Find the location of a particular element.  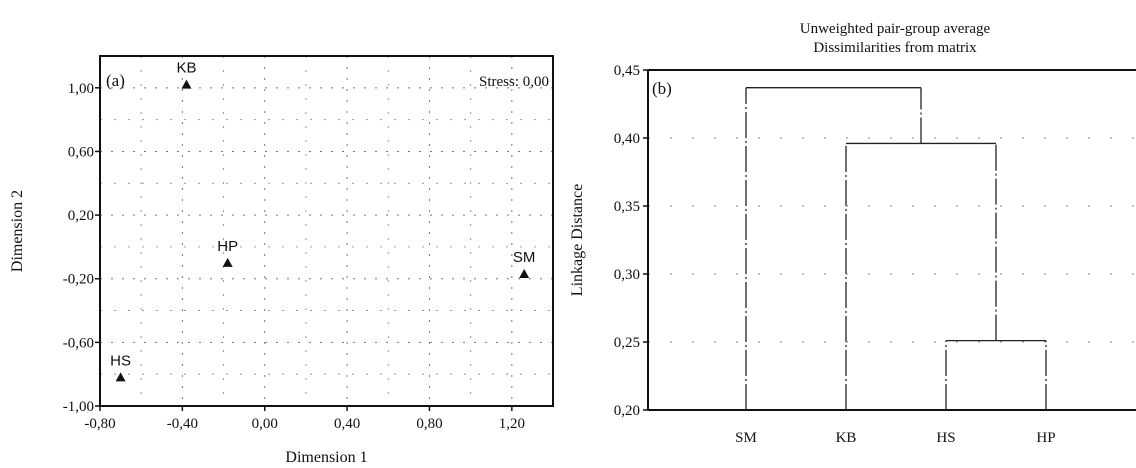

stress-annotation: Stress: 0,00 is located at coordinates (514, 82).